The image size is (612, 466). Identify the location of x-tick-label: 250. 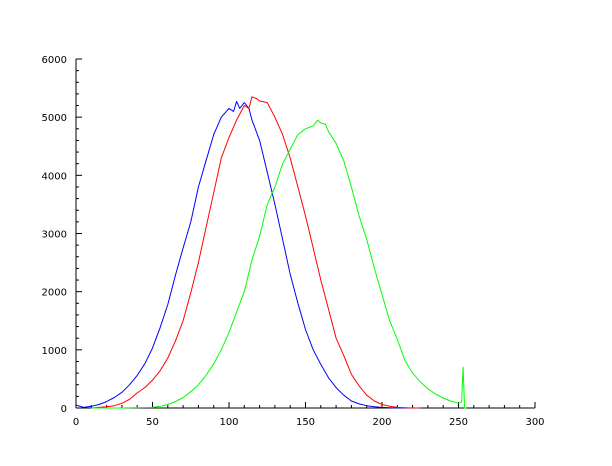
(458, 422).